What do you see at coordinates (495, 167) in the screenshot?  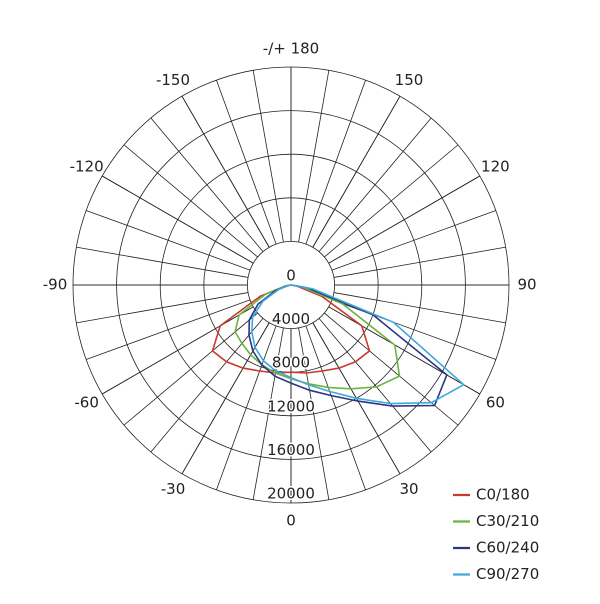 I see `angle-tick-label: 120` at bounding box center [495, 167].